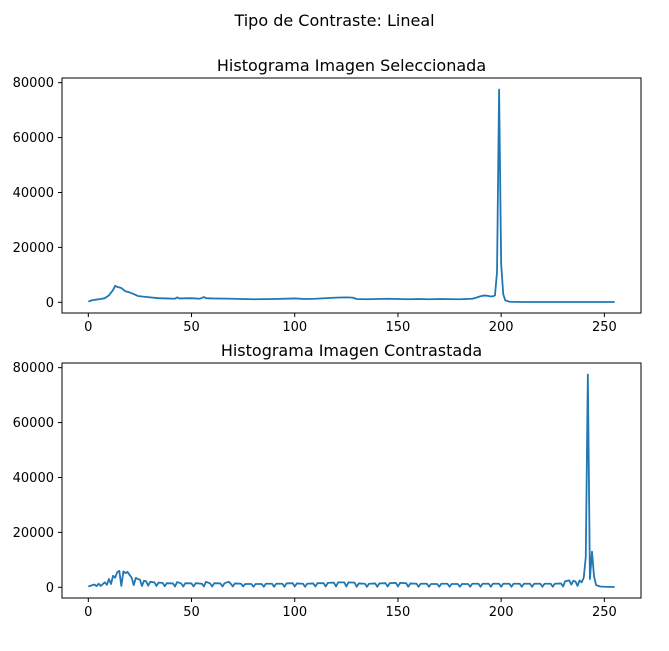 The image size is (669, 651). What do you see at coordinates (351, 65) in the screenshot?
I see `axes-title: Histograma Imagen Seleccionada` at bounding box center [351, 65].